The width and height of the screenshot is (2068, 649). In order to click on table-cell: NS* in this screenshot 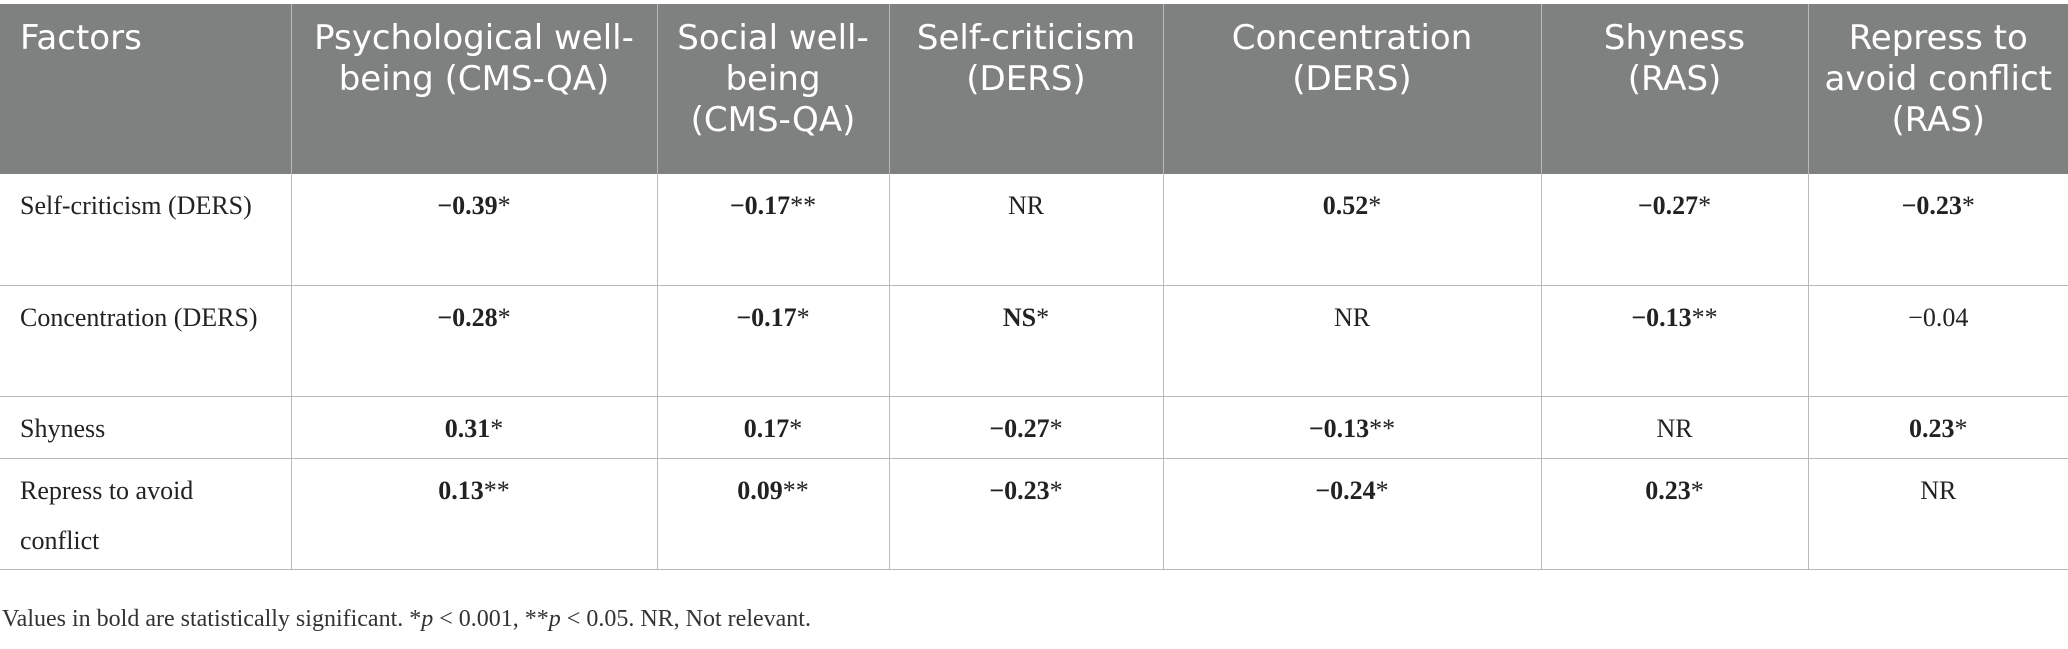, I will do `click(1025, 341)`.